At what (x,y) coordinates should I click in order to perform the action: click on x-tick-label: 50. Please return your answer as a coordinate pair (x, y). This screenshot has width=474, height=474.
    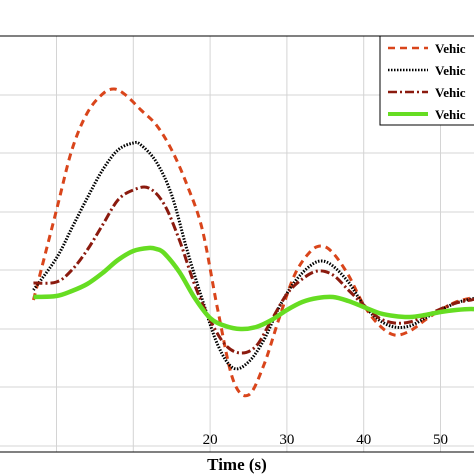
    Looking at the image, I should click on (440, 440).